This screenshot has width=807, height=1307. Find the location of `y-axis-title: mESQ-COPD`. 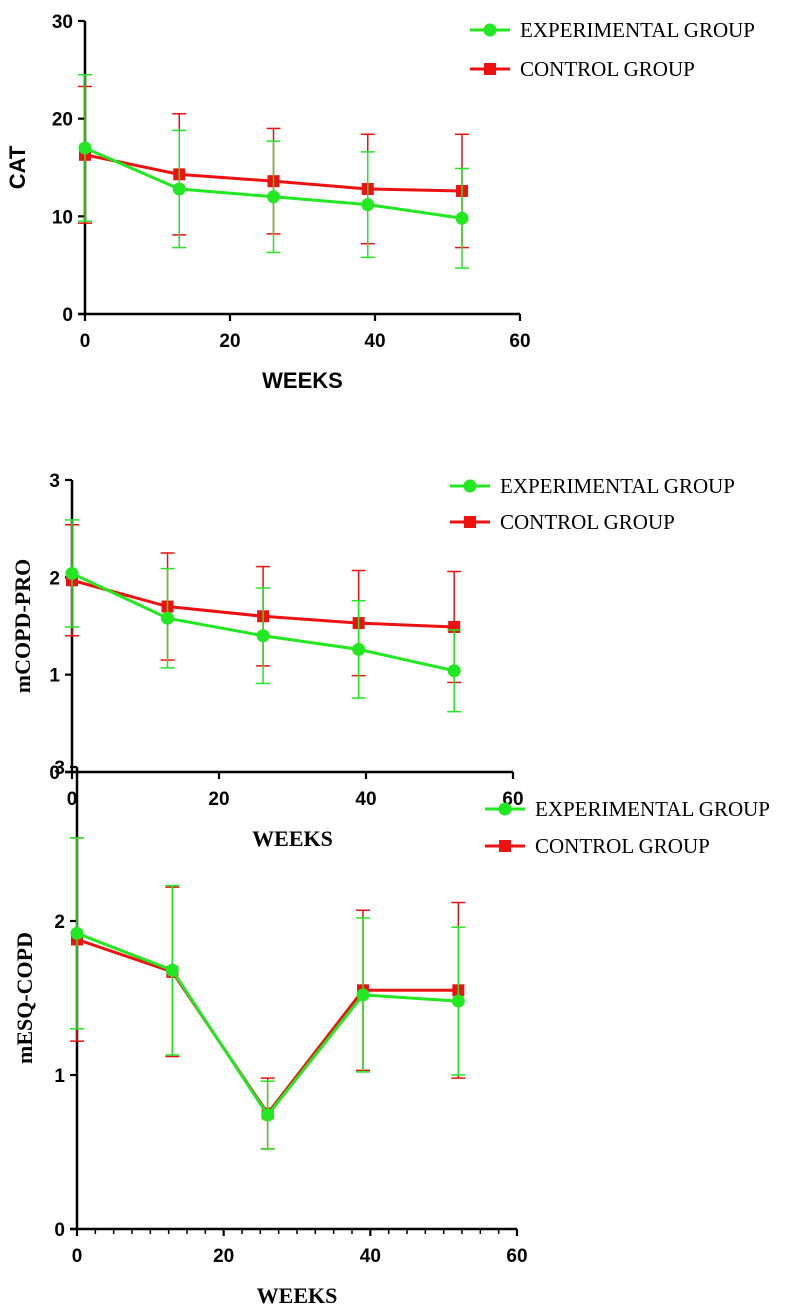

y-axis-title: mESQ-COPD is located at coordinates (24, 998).